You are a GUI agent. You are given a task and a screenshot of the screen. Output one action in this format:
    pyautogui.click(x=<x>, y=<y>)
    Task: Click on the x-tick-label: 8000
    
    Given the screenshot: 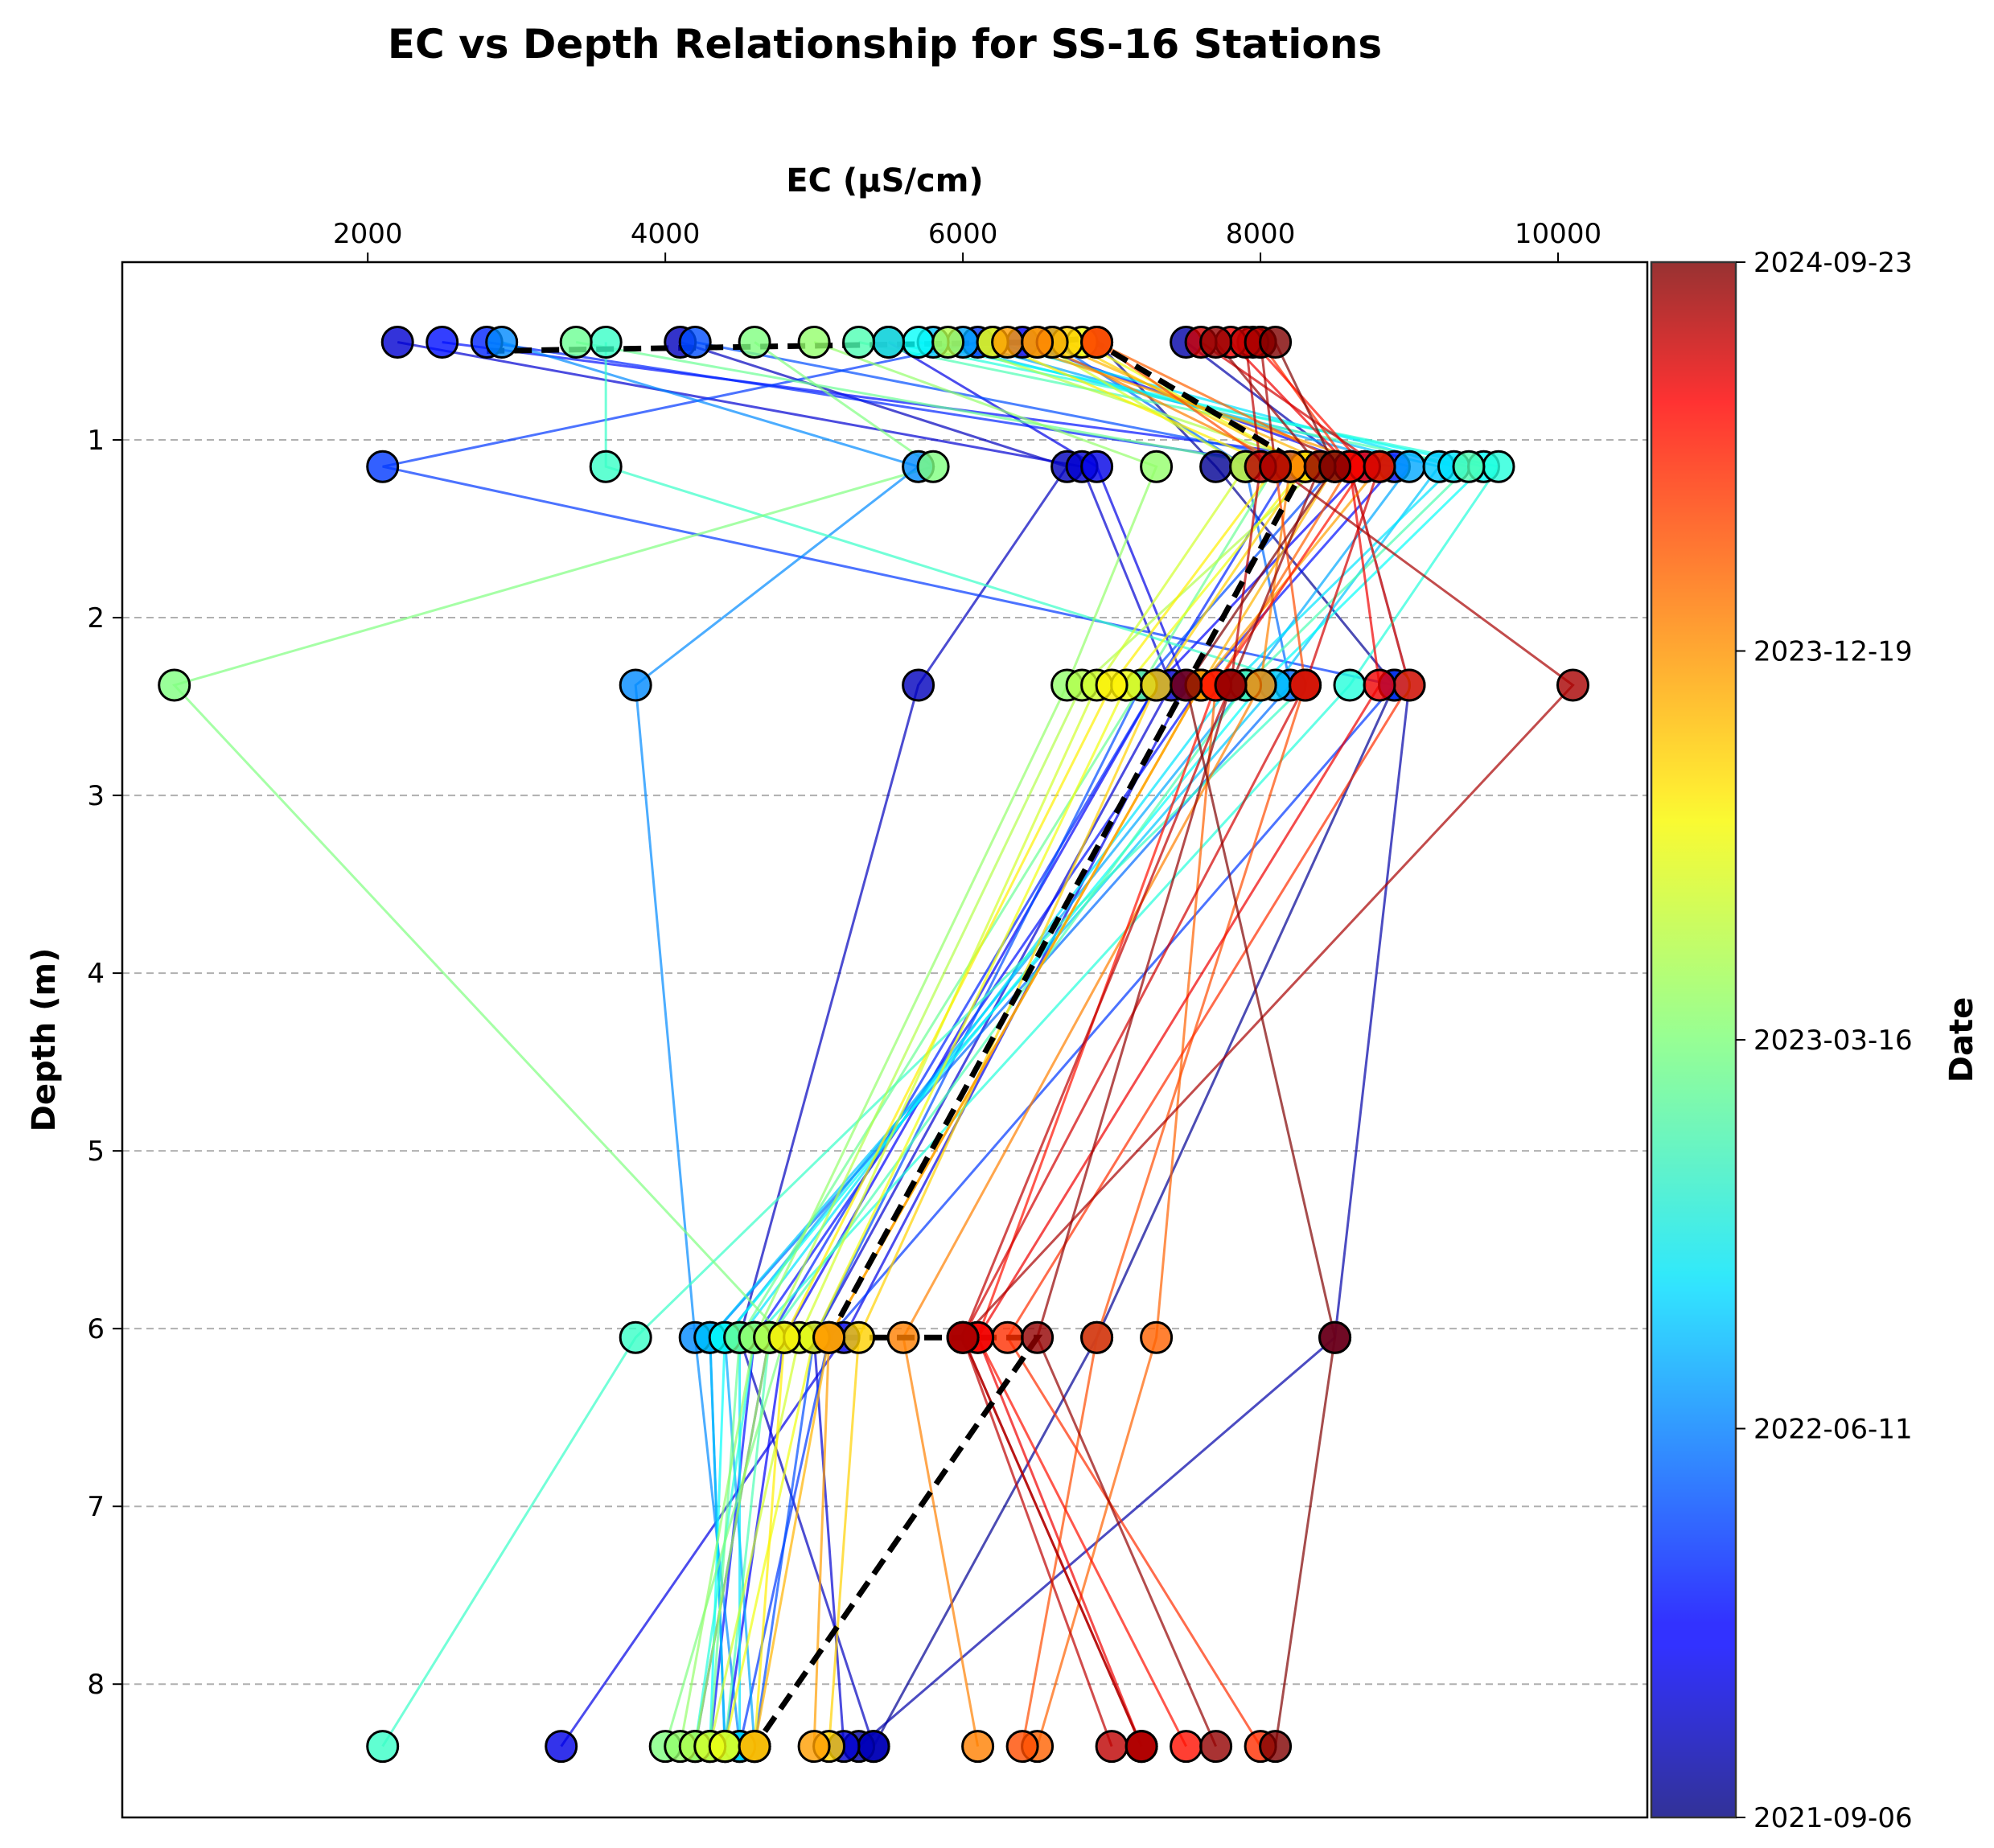 What is the action you would take?
    pyautogui.click(x=1261, y=234)
    